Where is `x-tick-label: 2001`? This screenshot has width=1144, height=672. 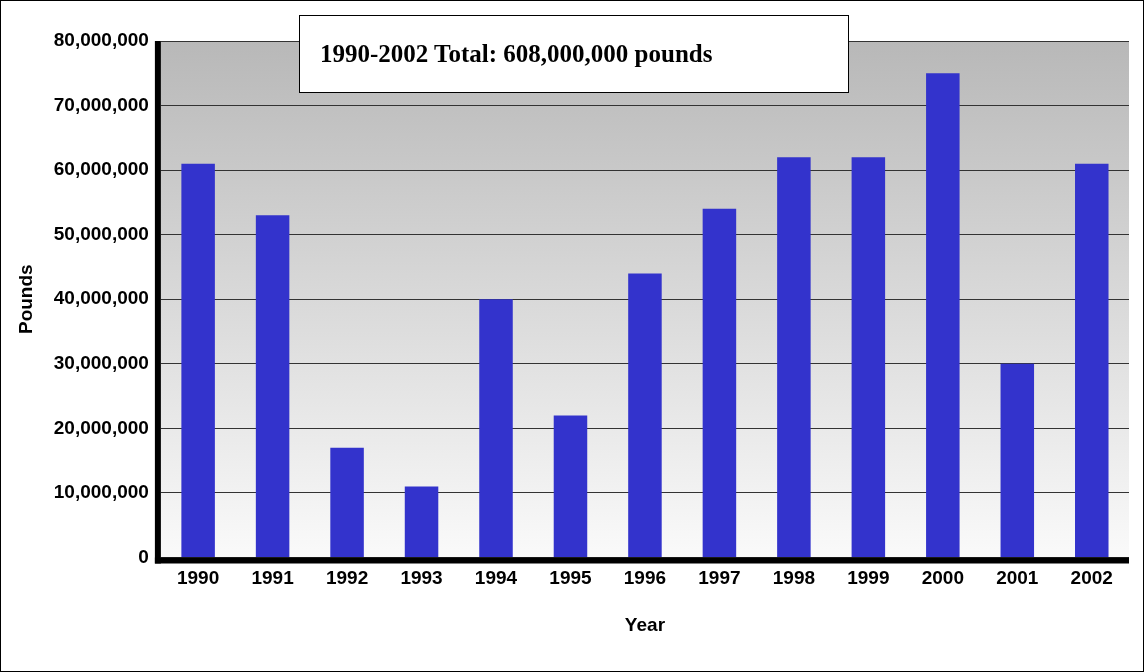 x-tick-label: 2001 is located at coordinates (1017, 578).